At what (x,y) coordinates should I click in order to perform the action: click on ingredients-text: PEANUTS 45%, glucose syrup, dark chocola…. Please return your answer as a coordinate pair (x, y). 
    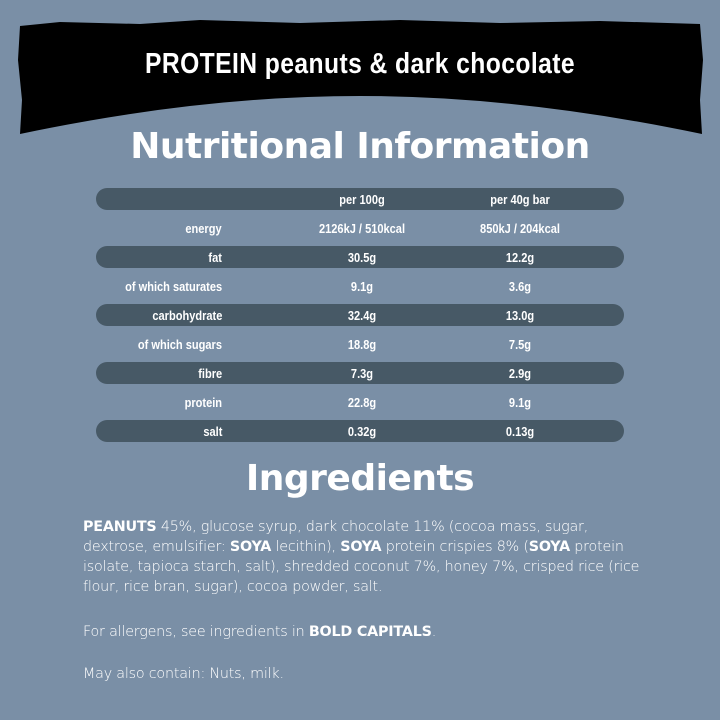
    Looking at the image, I should click on (363, 557).